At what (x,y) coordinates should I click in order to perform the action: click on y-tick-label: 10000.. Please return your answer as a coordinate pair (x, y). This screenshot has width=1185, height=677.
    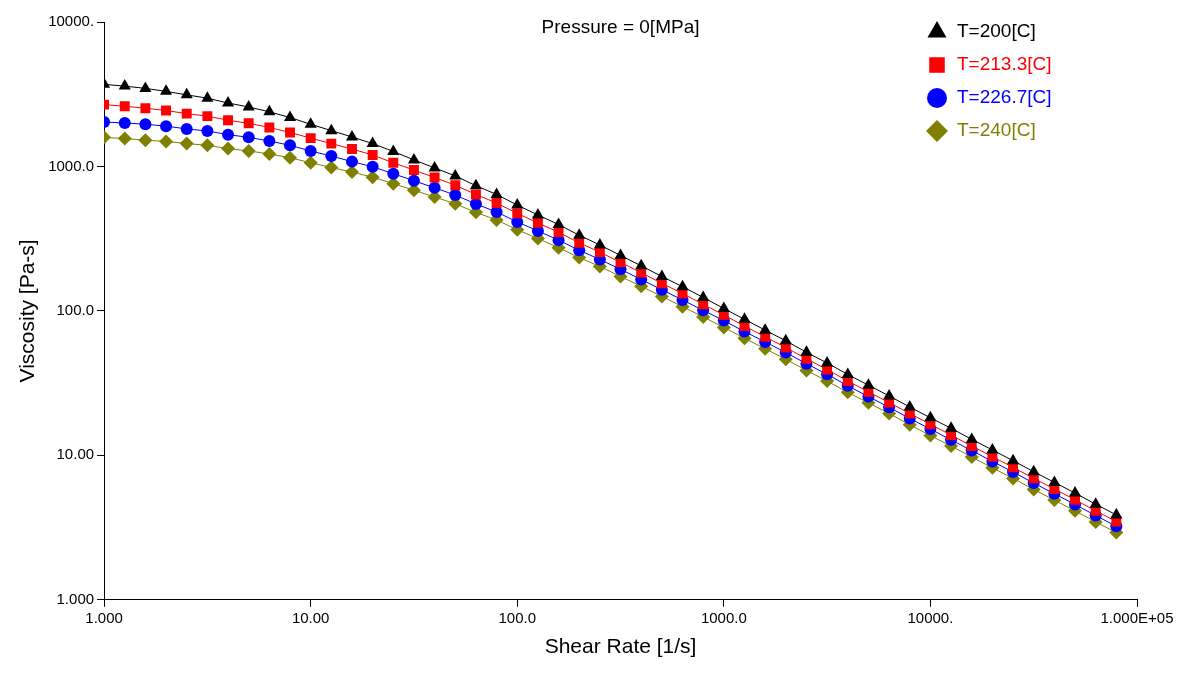
    Looking at the image, I should click on (71, 21).